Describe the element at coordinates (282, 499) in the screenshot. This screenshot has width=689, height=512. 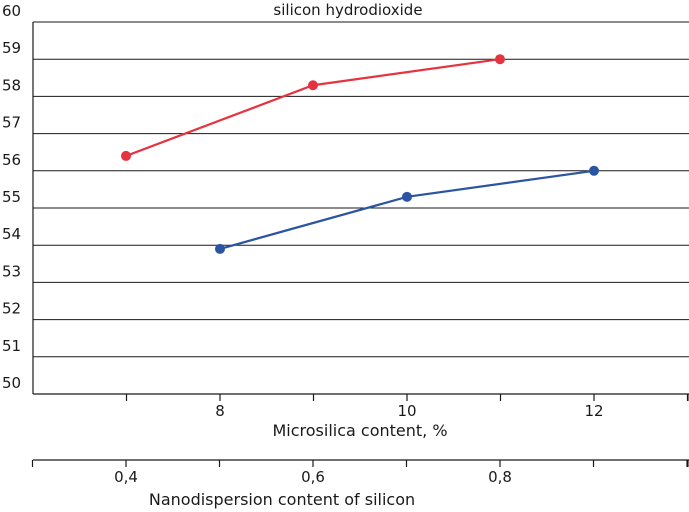
I see `nanodispersion-axis-label: Nanodispersion content of silicon` at that location.